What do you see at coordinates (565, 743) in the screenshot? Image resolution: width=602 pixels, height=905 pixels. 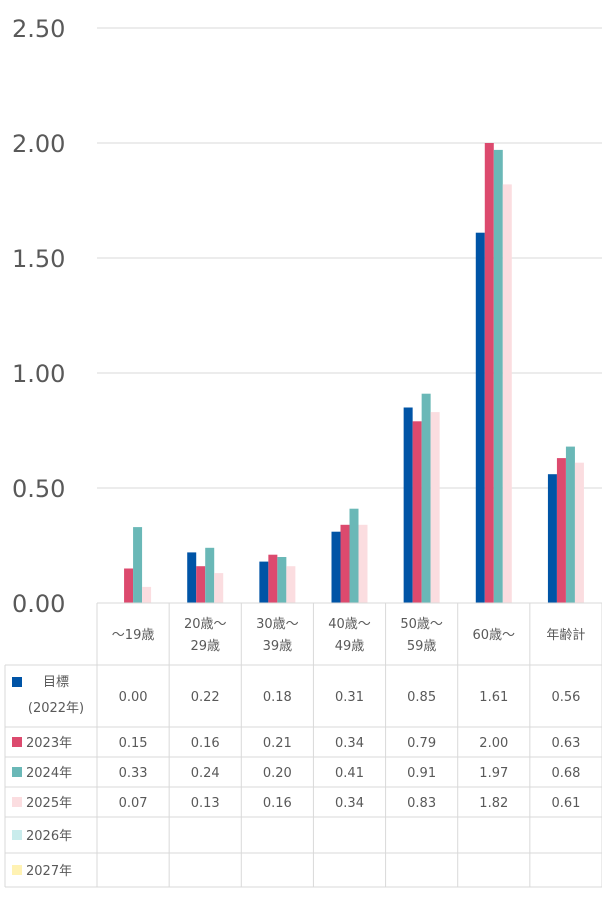 I see `data-label: 0.63` at bounding box center [565, 743].